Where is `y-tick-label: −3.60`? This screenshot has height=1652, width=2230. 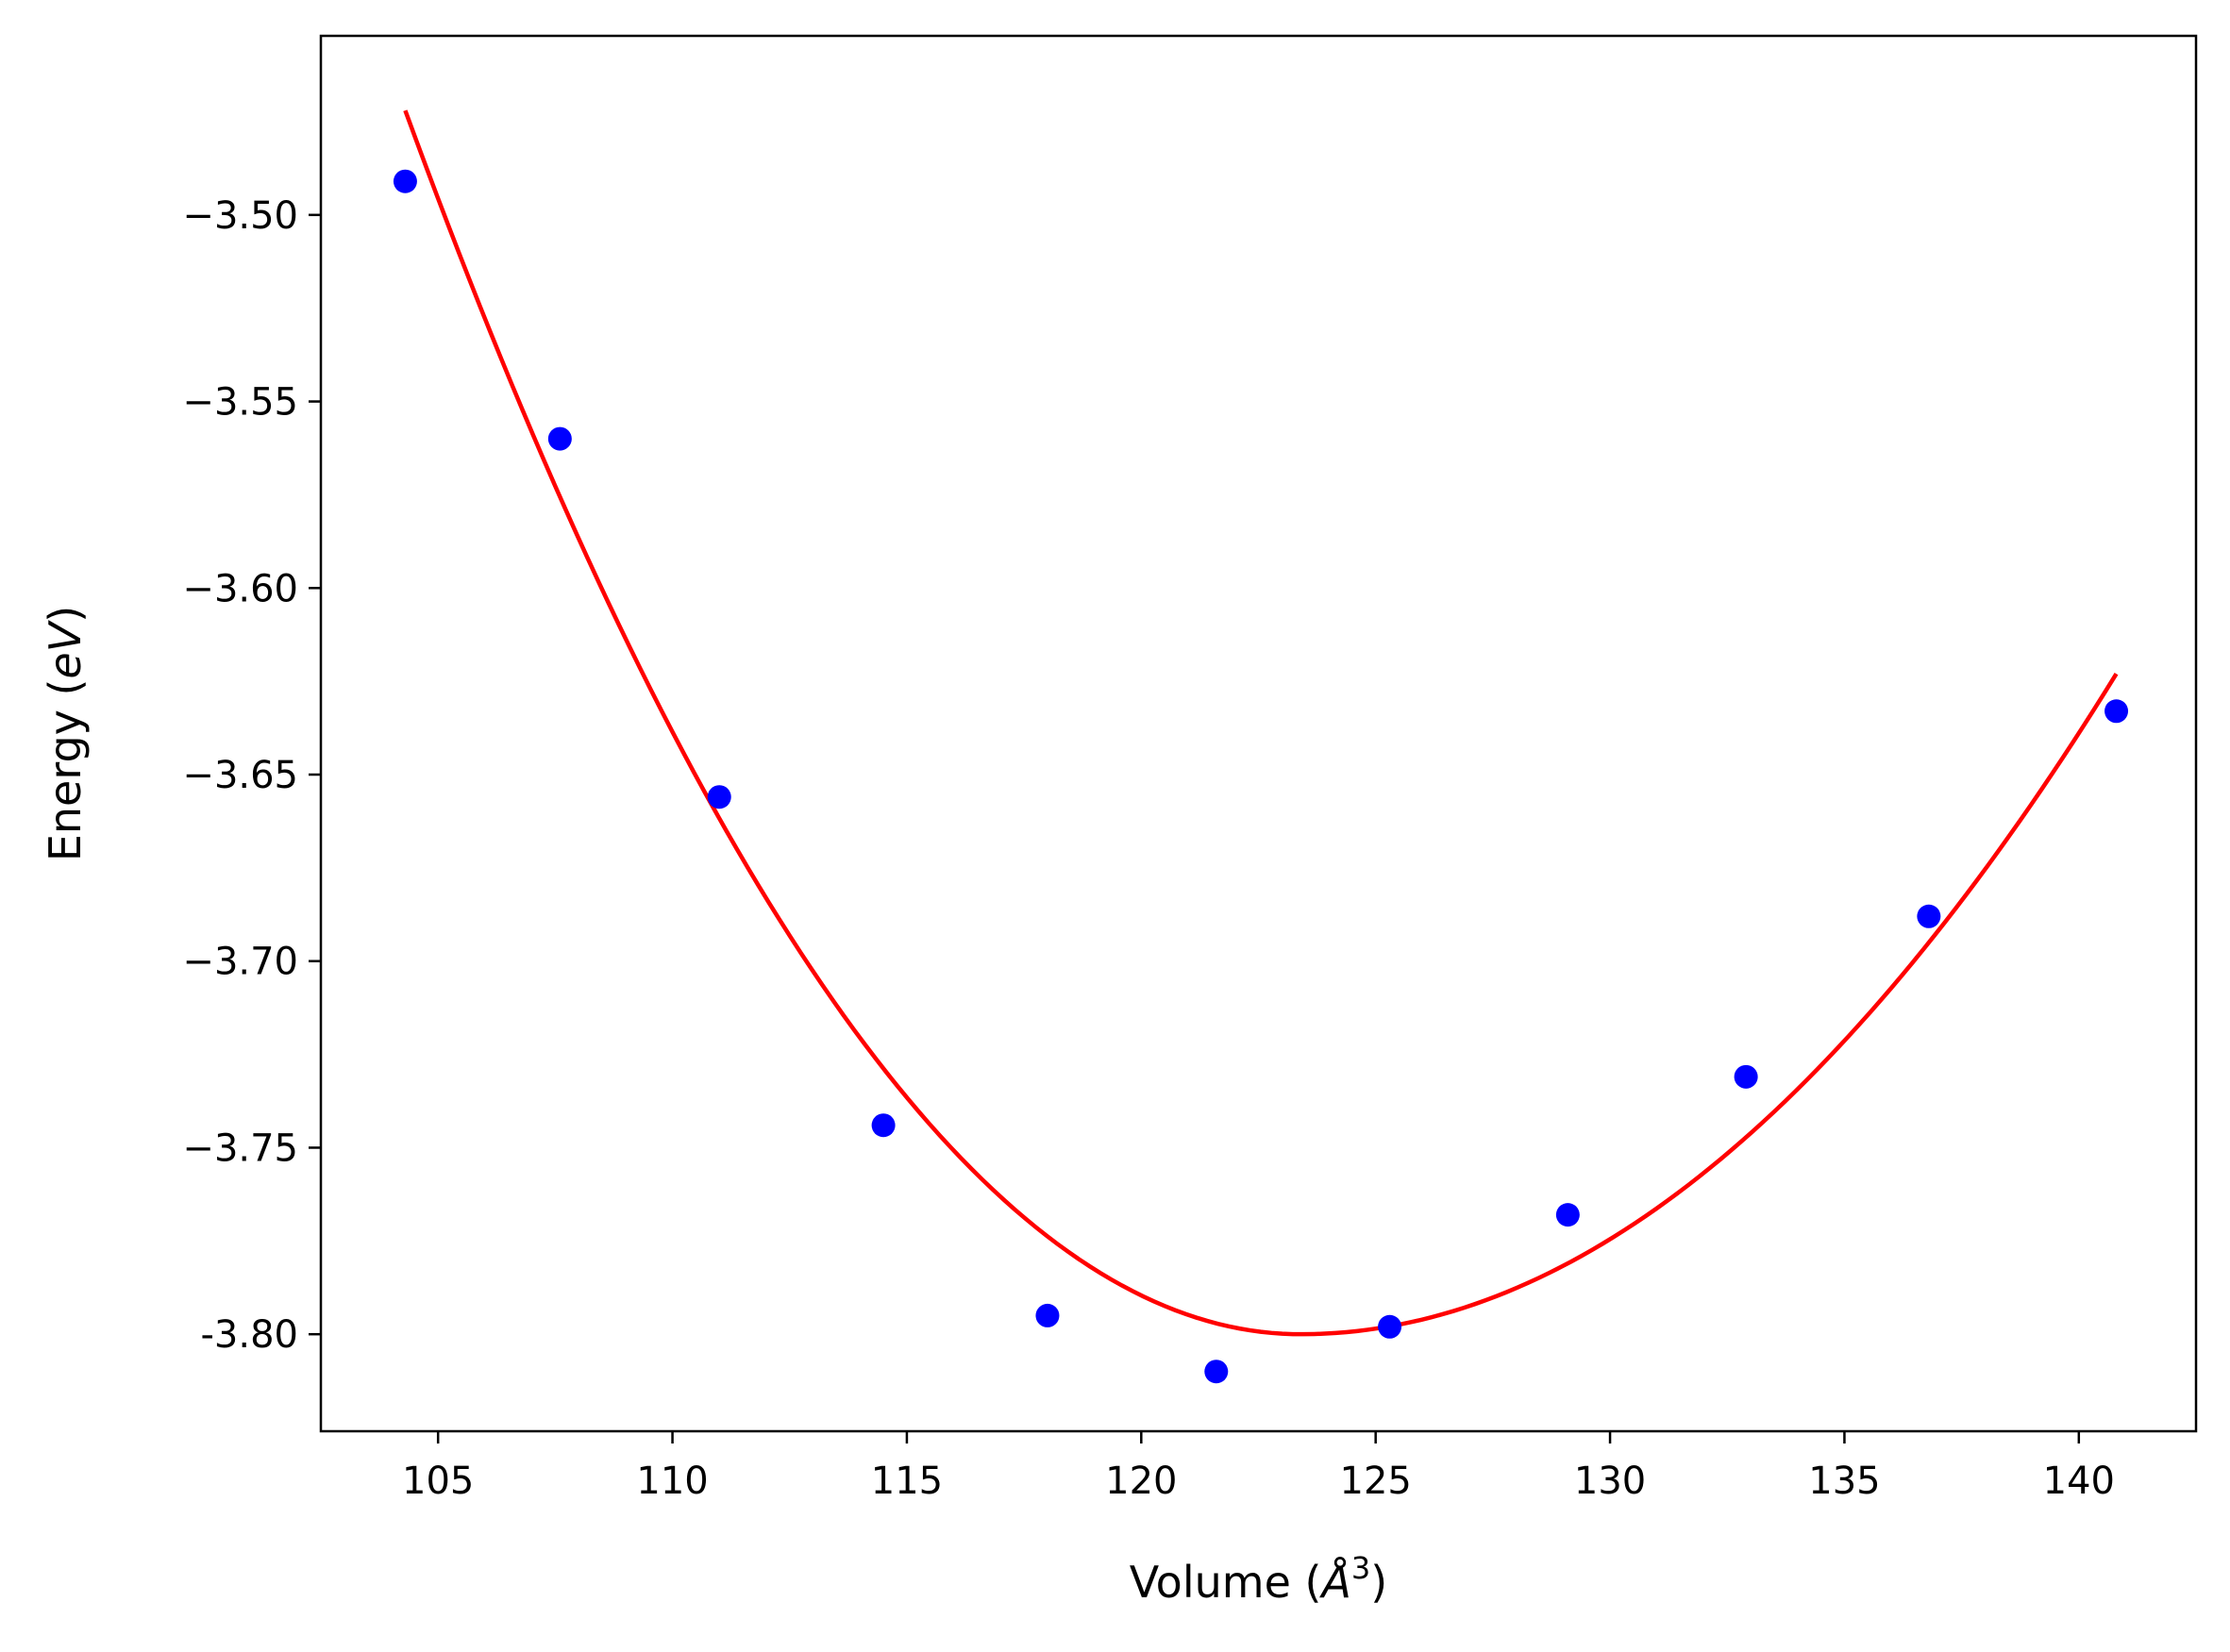 y-tick-label: −3.60 is located at coordinates (240, 588).